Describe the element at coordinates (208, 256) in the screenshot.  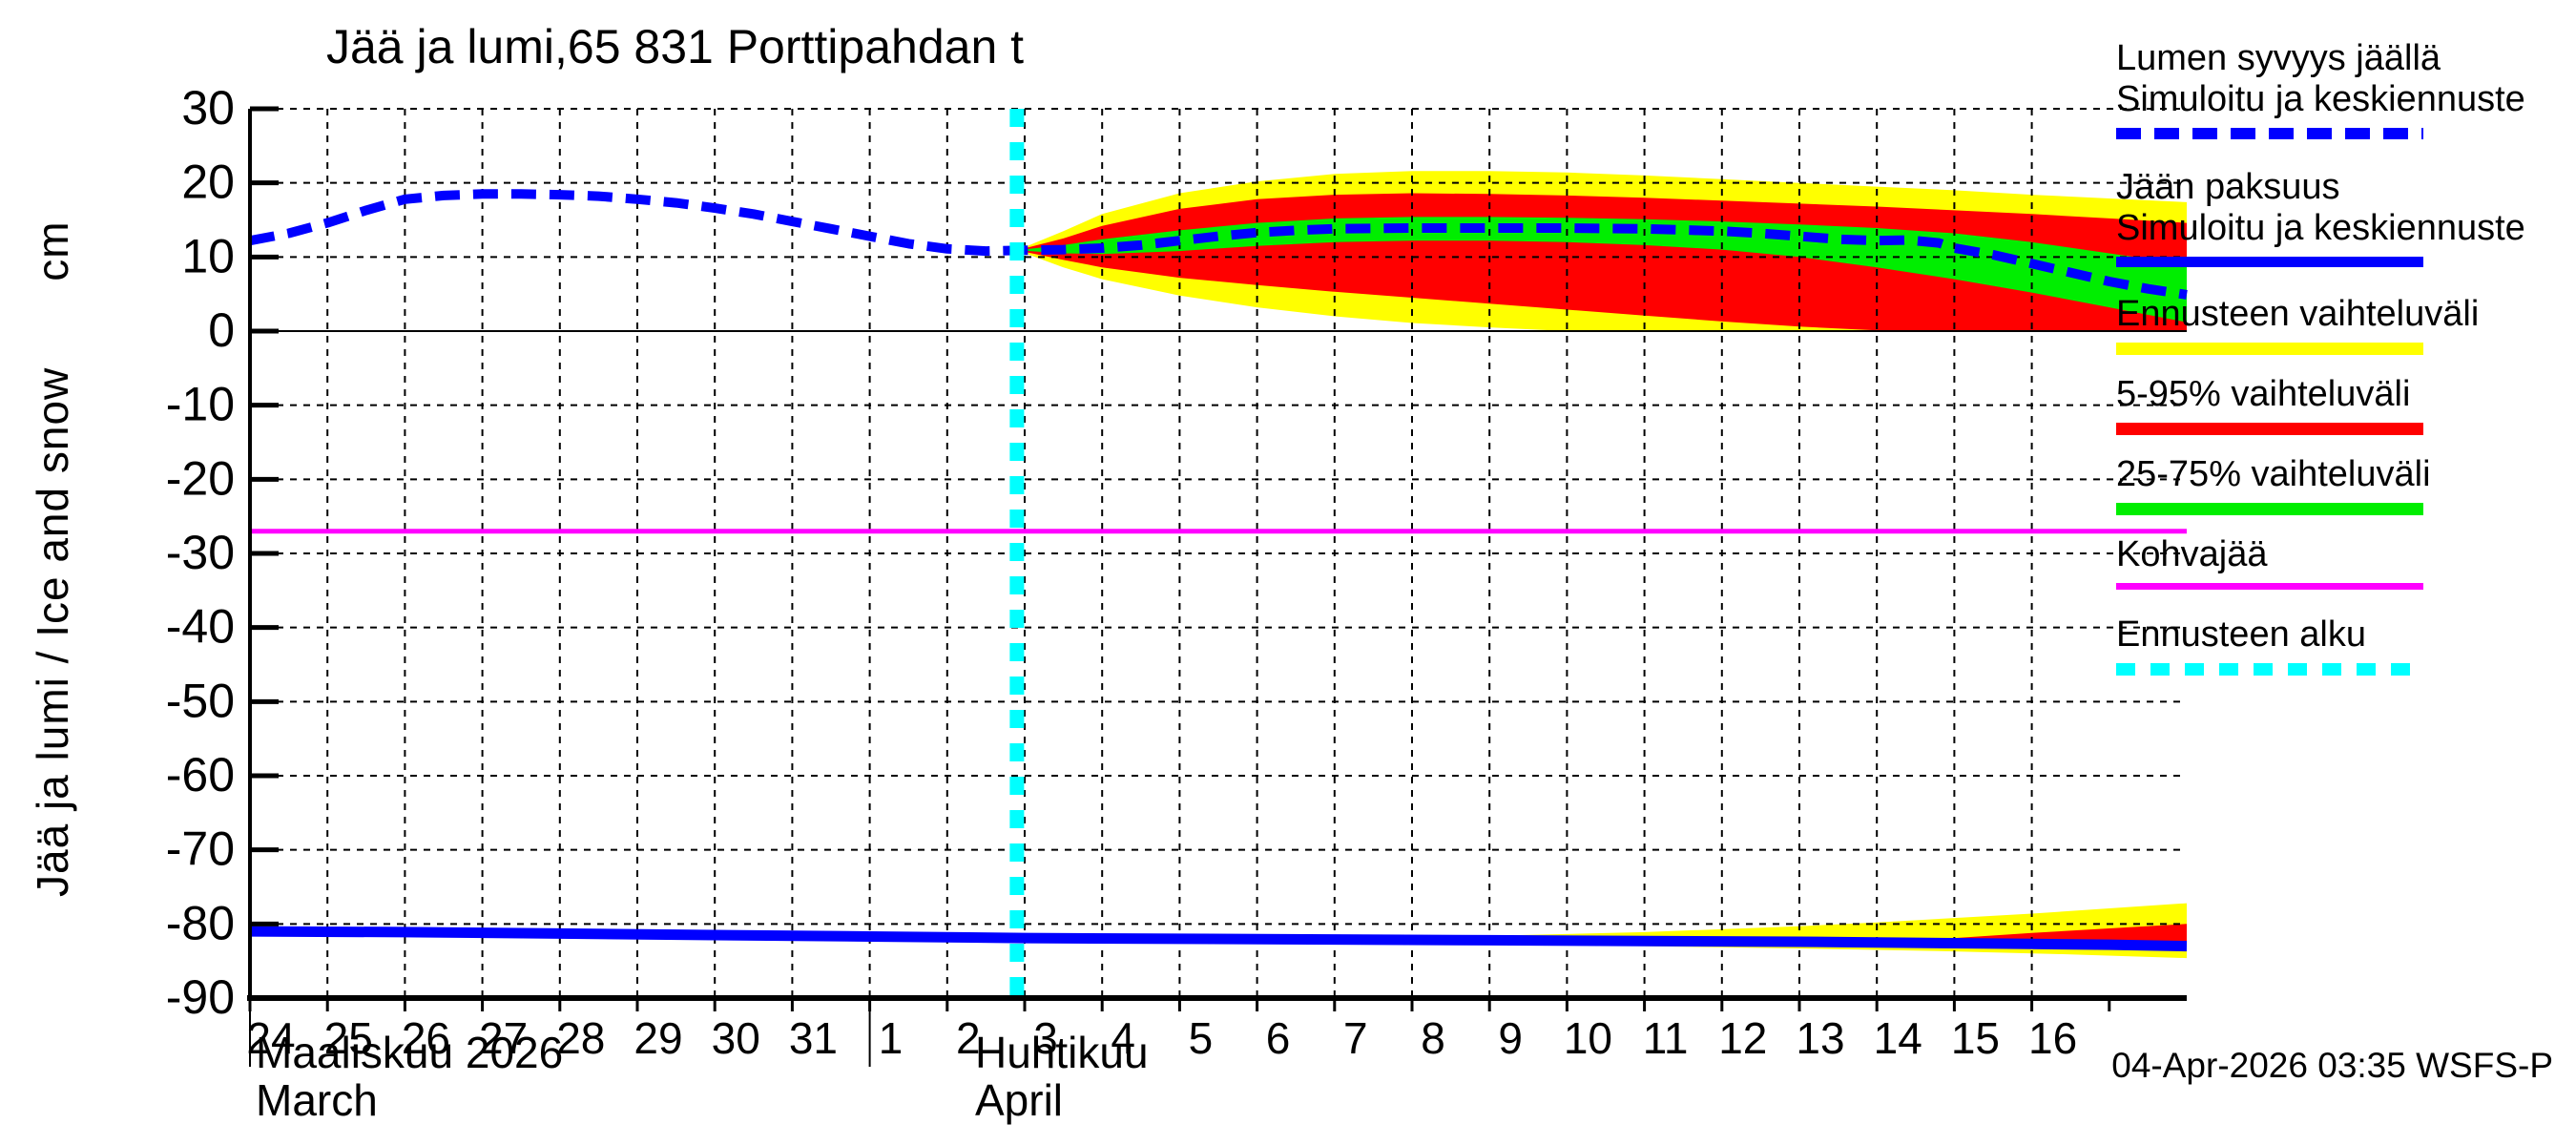
I see `y-tick-label: 10` at that location.